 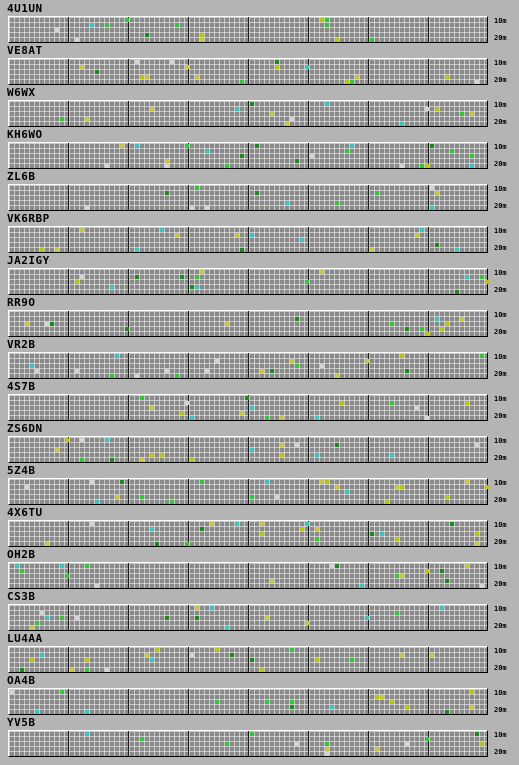 I want to click on station-row: 4S7B 10m 20m, so click(x=262, y=401).